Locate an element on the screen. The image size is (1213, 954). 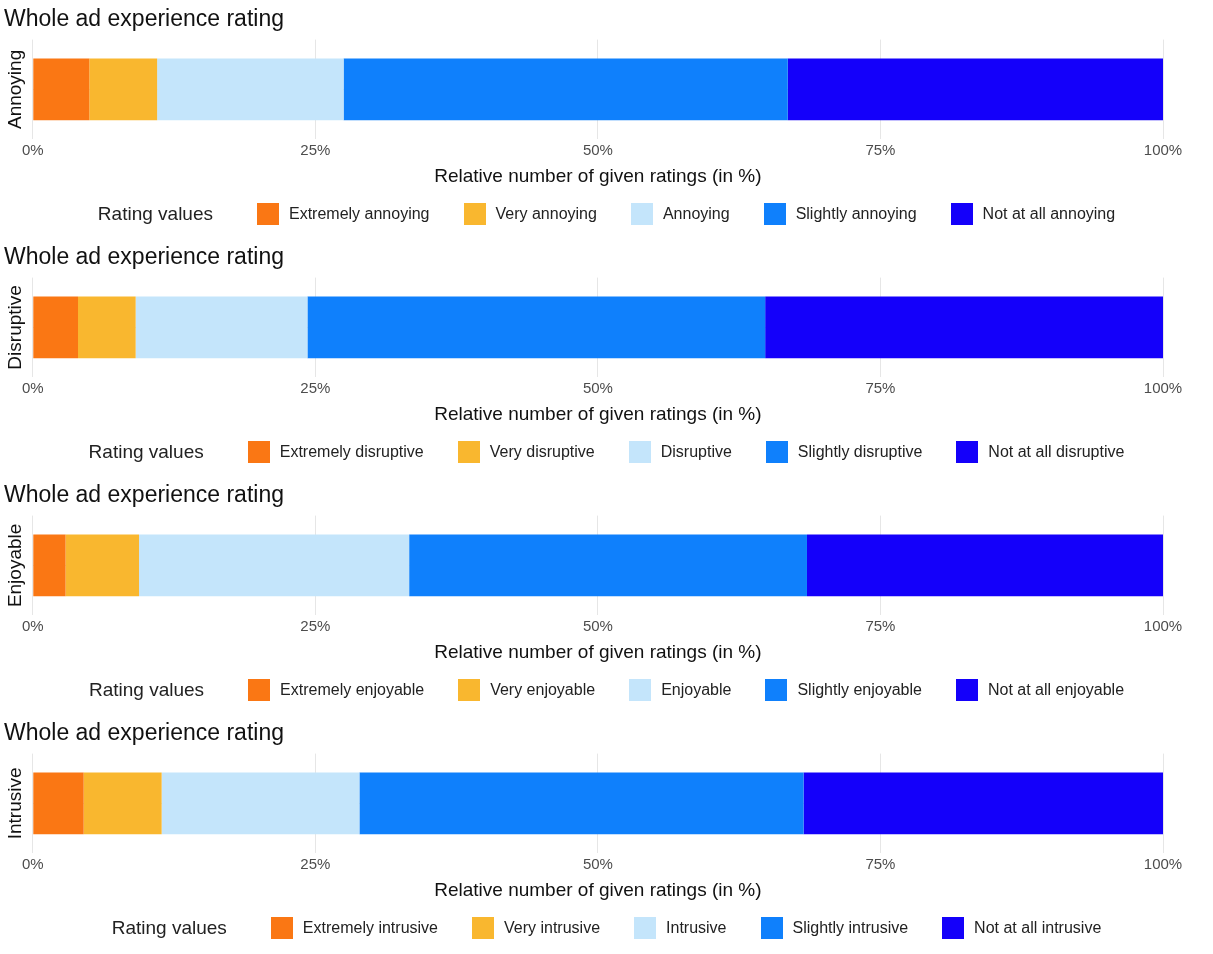
y-axis-title: Intrusive is located at coordinates (14, 803).